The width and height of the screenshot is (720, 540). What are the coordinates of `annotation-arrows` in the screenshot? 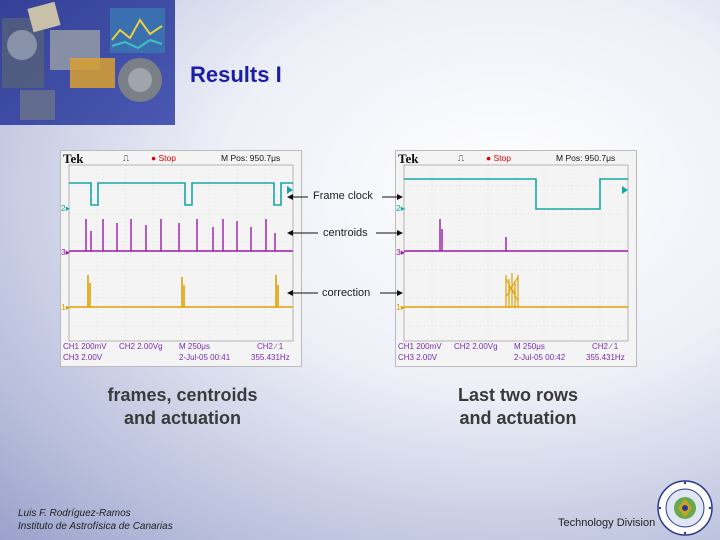 It's located at (345, 245).